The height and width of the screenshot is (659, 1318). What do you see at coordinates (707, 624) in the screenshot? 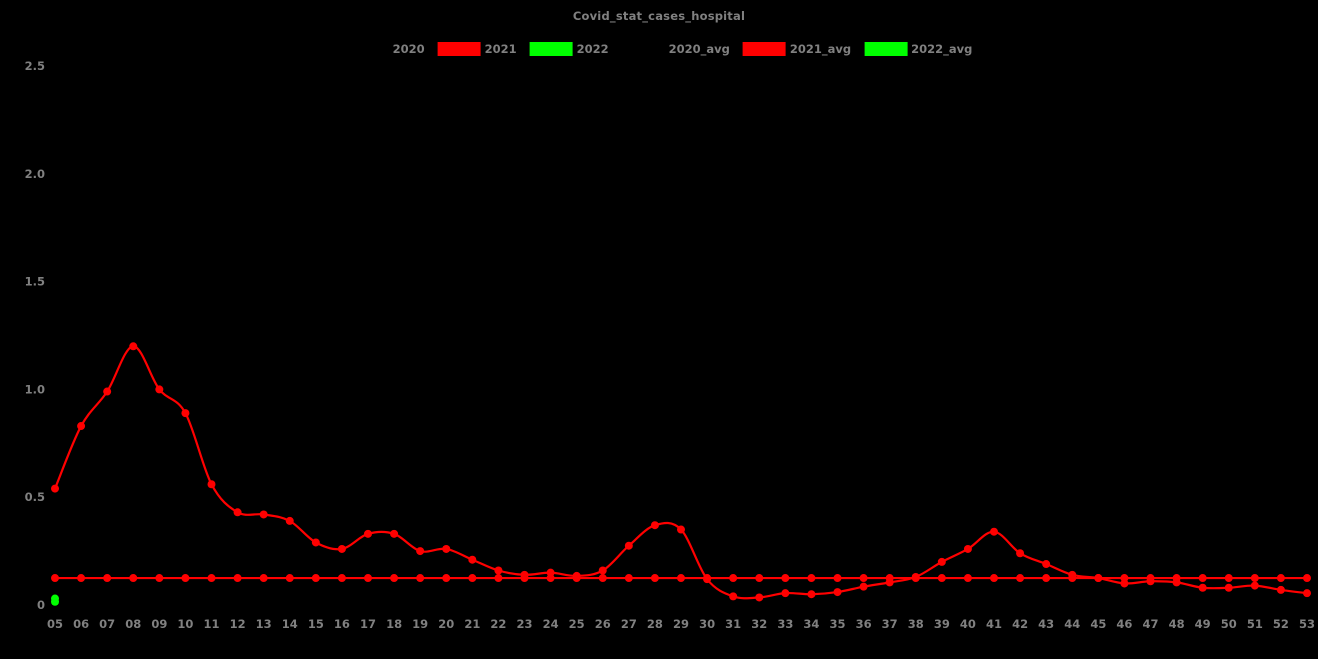
I see `x-tick-label: 30` at bounding box center [707, 624].